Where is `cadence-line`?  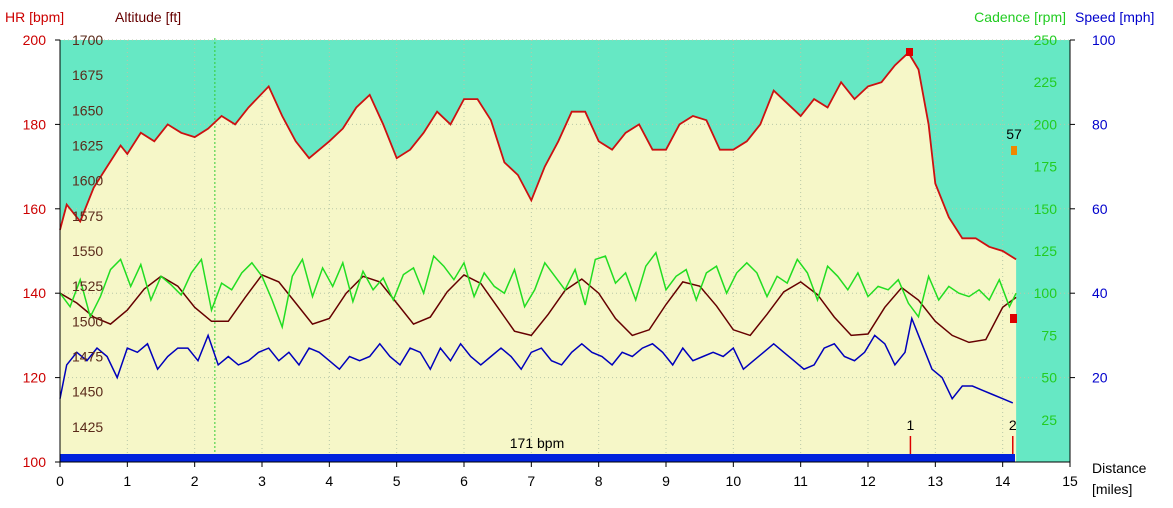
cadence-line is located at coordinates (538, 290).